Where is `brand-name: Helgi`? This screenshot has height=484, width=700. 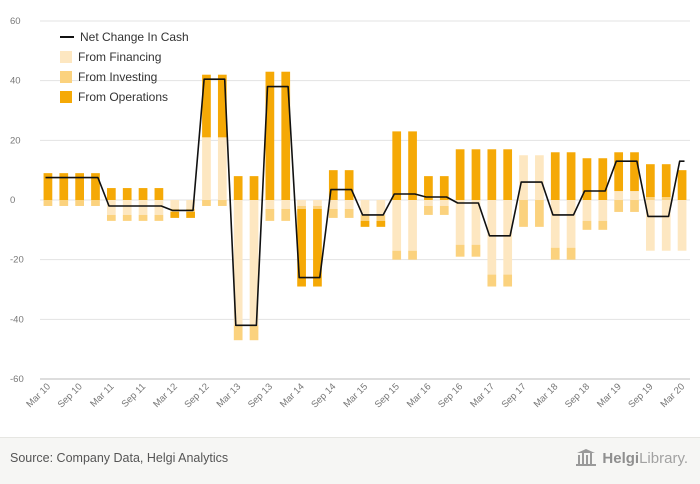 brand-name: Helgi is located at coordinates (621, 458).